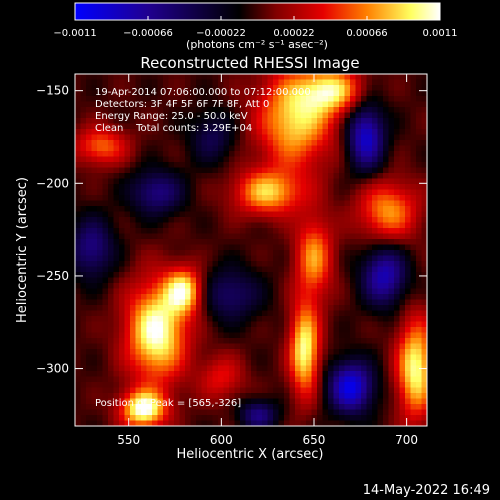  I want to click on annotation-total-counts: Clean Total counts: 3.29E+04, so click(173, 128).